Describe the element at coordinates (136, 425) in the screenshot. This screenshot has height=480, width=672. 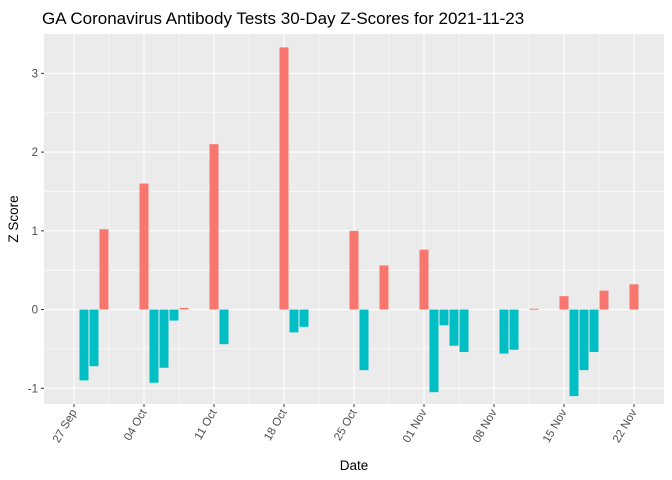
I see `x-tick-label: 04 Oct` at that location.